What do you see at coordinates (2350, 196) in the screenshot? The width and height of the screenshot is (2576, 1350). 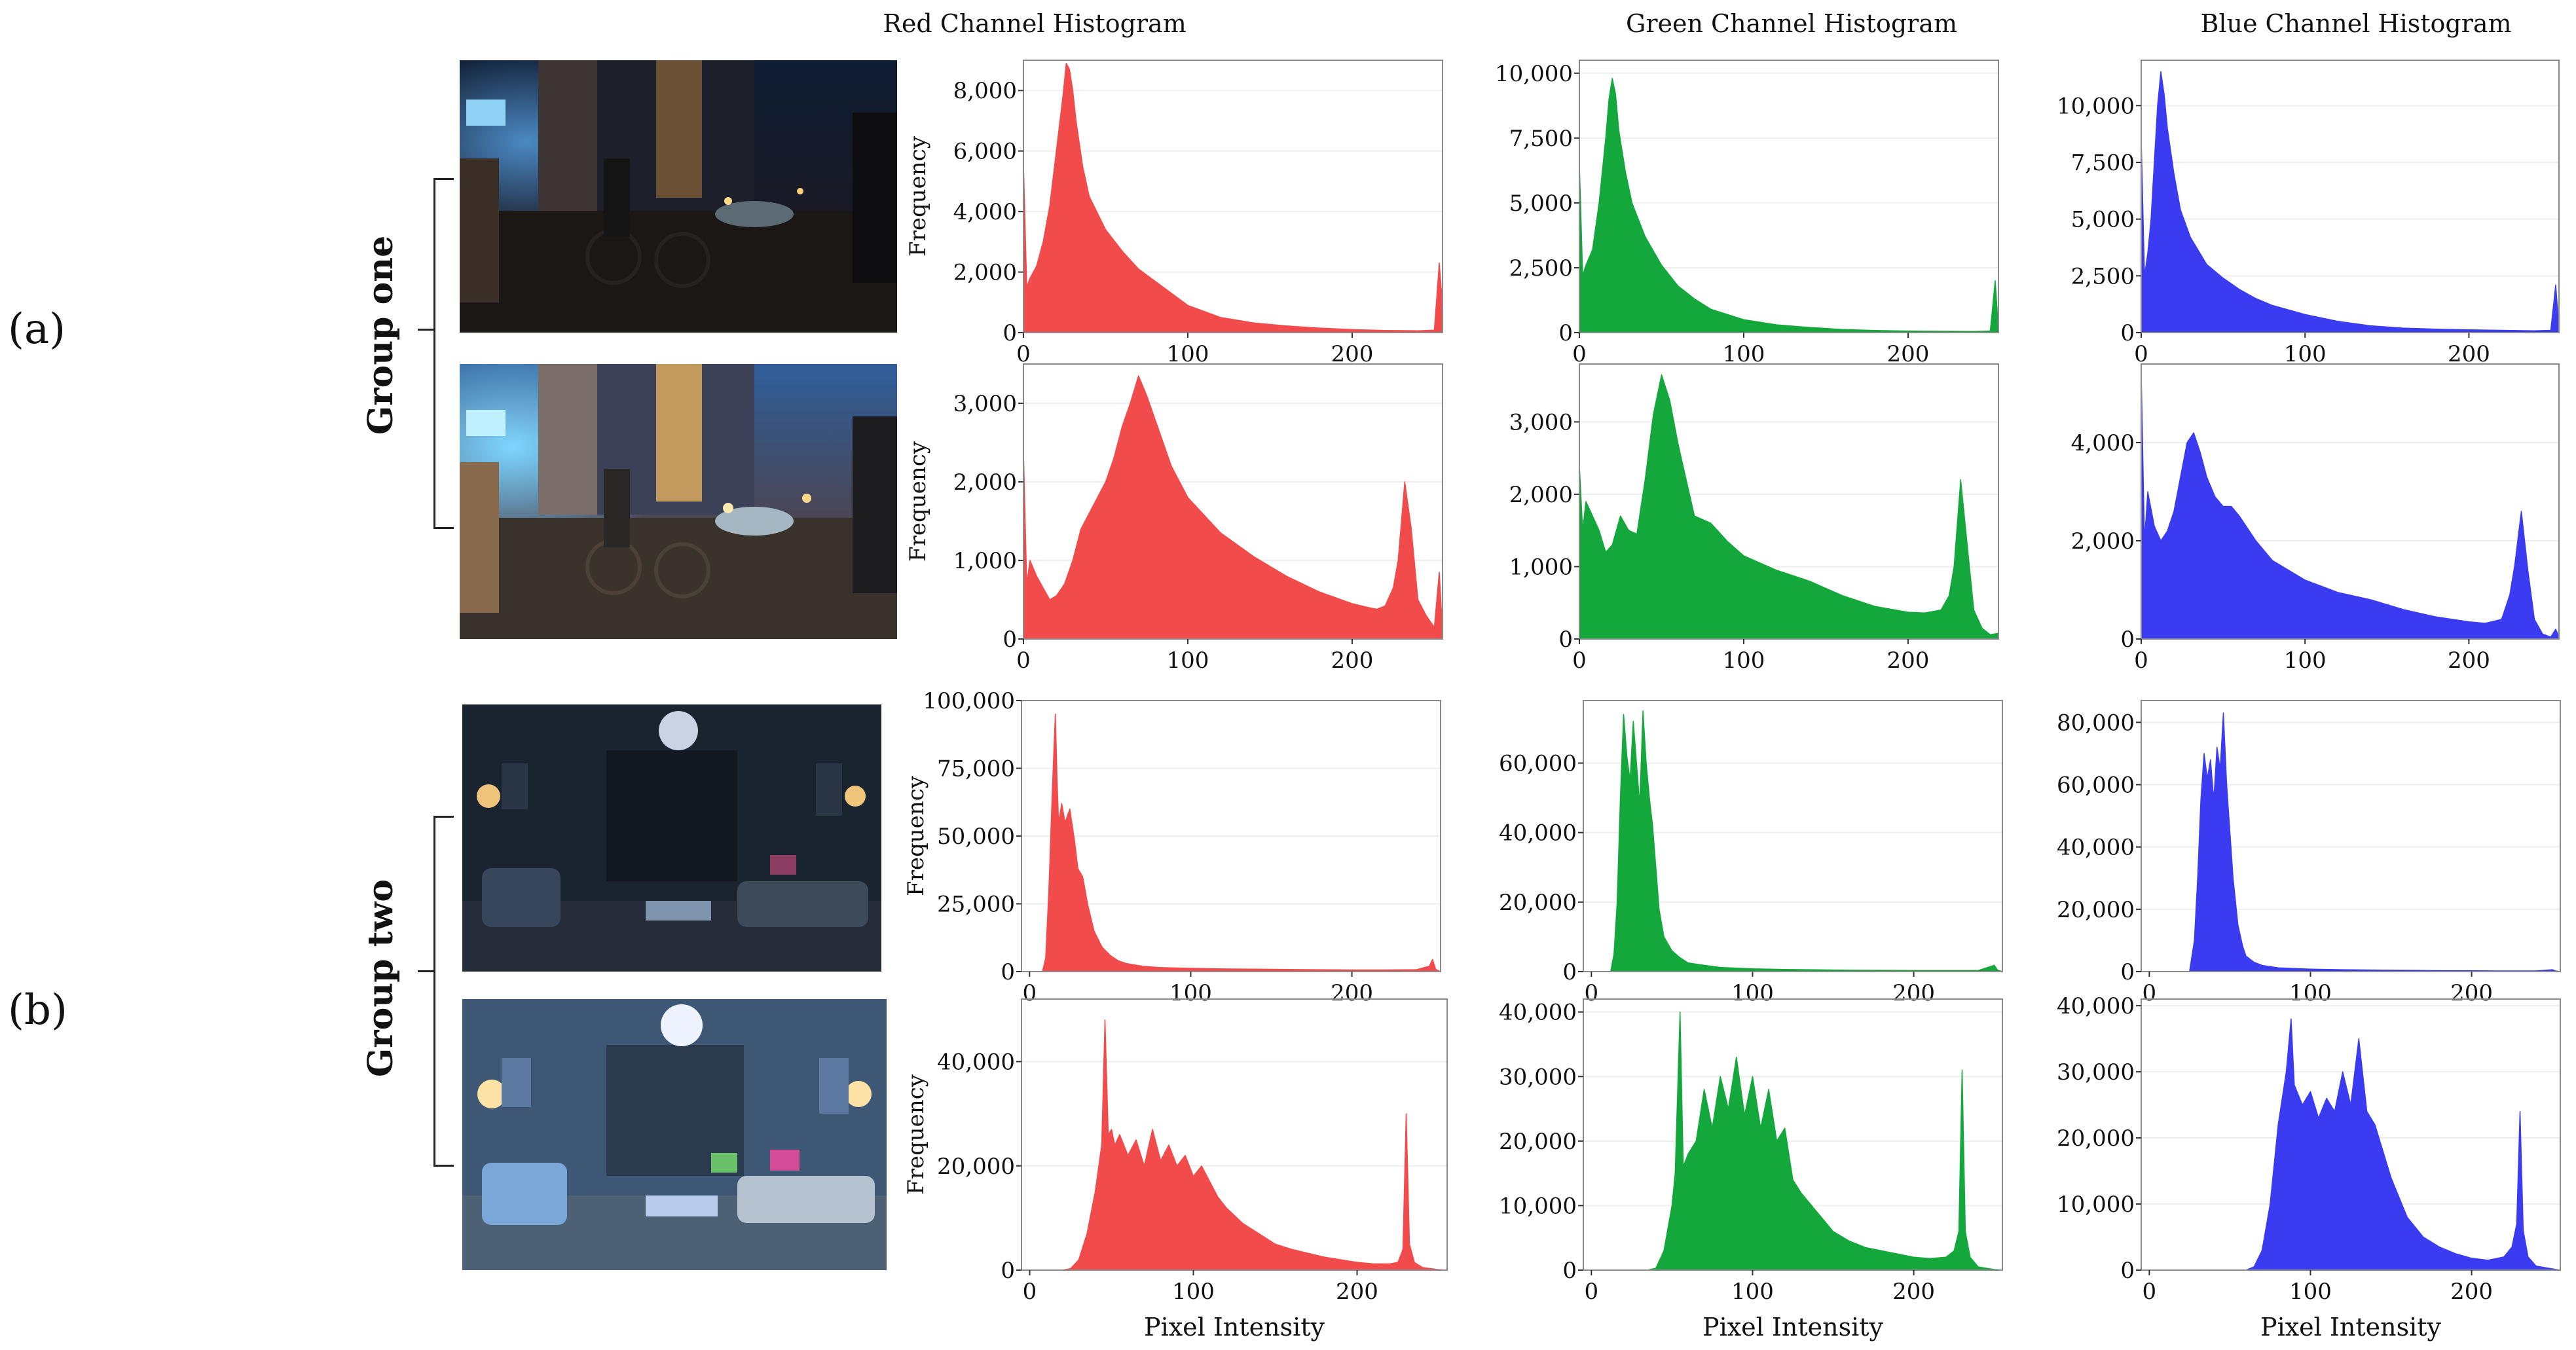 I see `plot-frame-r1c3` at bounding box center [2350, 196].